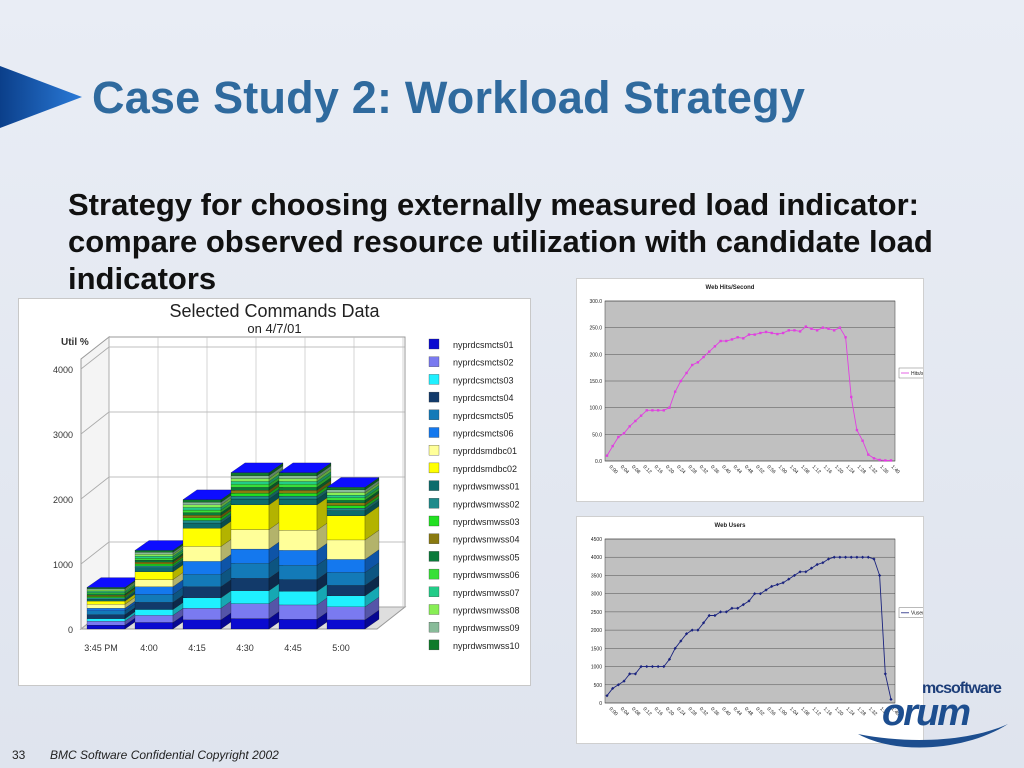 Image resolution: width=1024 pixels, height=768 pixels. Describe the element at coordinates (962, 688) in the screenshot. I see `logo-top-text: mcsoftware` at that location.